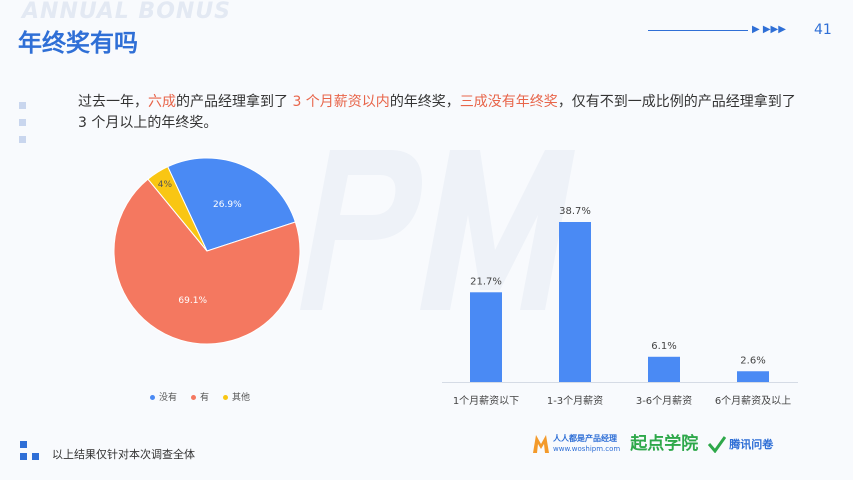 This screenshot has width=853, height=480. What do you see at coordinates (740, 444) in the screenshot?
I see `tencent-wenjuan-logo: 腾讯问卷` at bounding box center [740, 444].